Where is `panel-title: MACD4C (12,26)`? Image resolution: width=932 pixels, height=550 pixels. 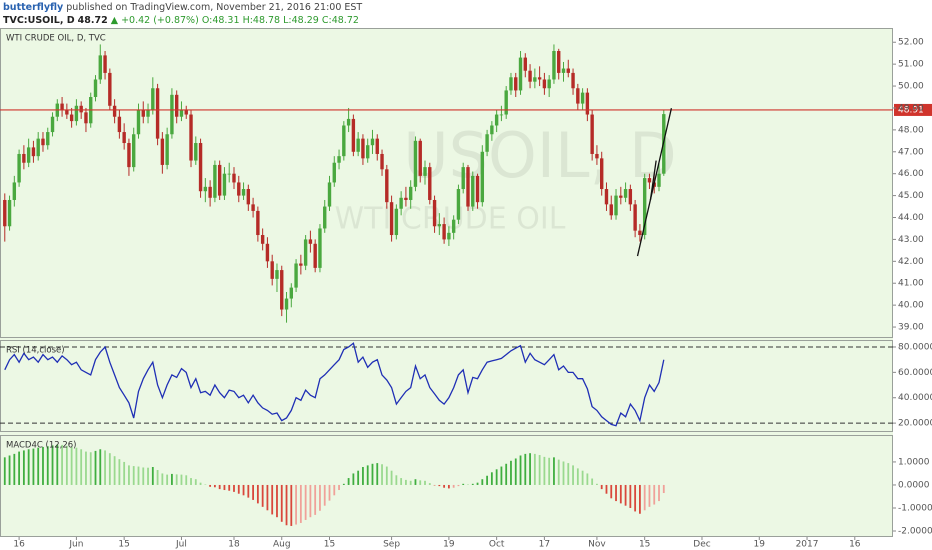 panel-title: MACD4C (12,26) is located at coordinates (41, 446).